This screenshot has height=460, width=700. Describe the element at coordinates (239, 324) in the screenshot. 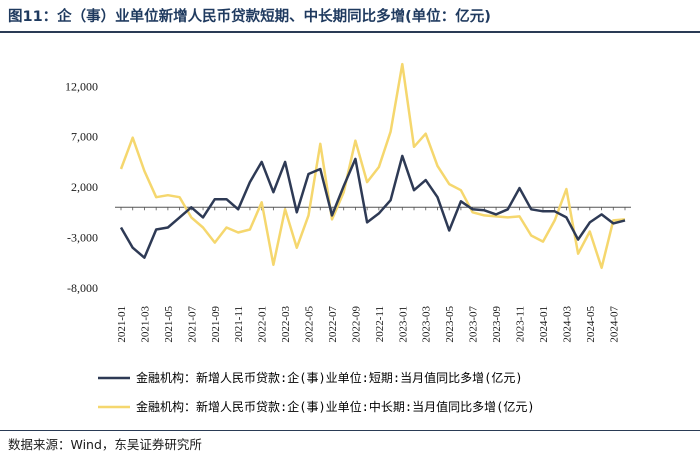

I see `x-tick-label: 2021-11` at that location.